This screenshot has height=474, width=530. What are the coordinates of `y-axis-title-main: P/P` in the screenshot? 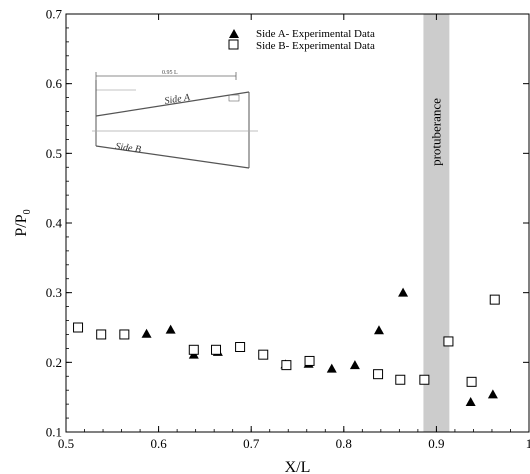 It's located at (21, 225).